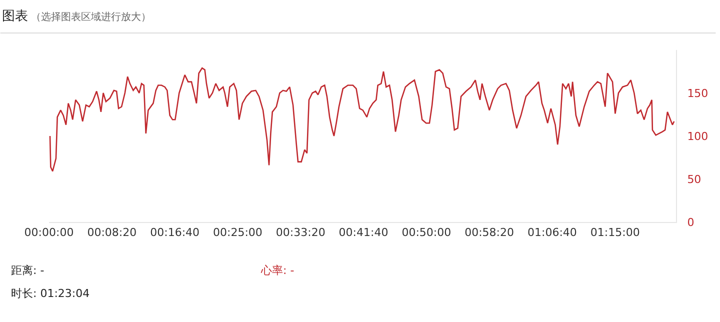 Image resolution: width=720 pixels, height=322 pixels. What do you see at coordinates (175, 233) in the screenshot?
I see `x-tick-label: 00:16:40` at bounding box center [175, 233].